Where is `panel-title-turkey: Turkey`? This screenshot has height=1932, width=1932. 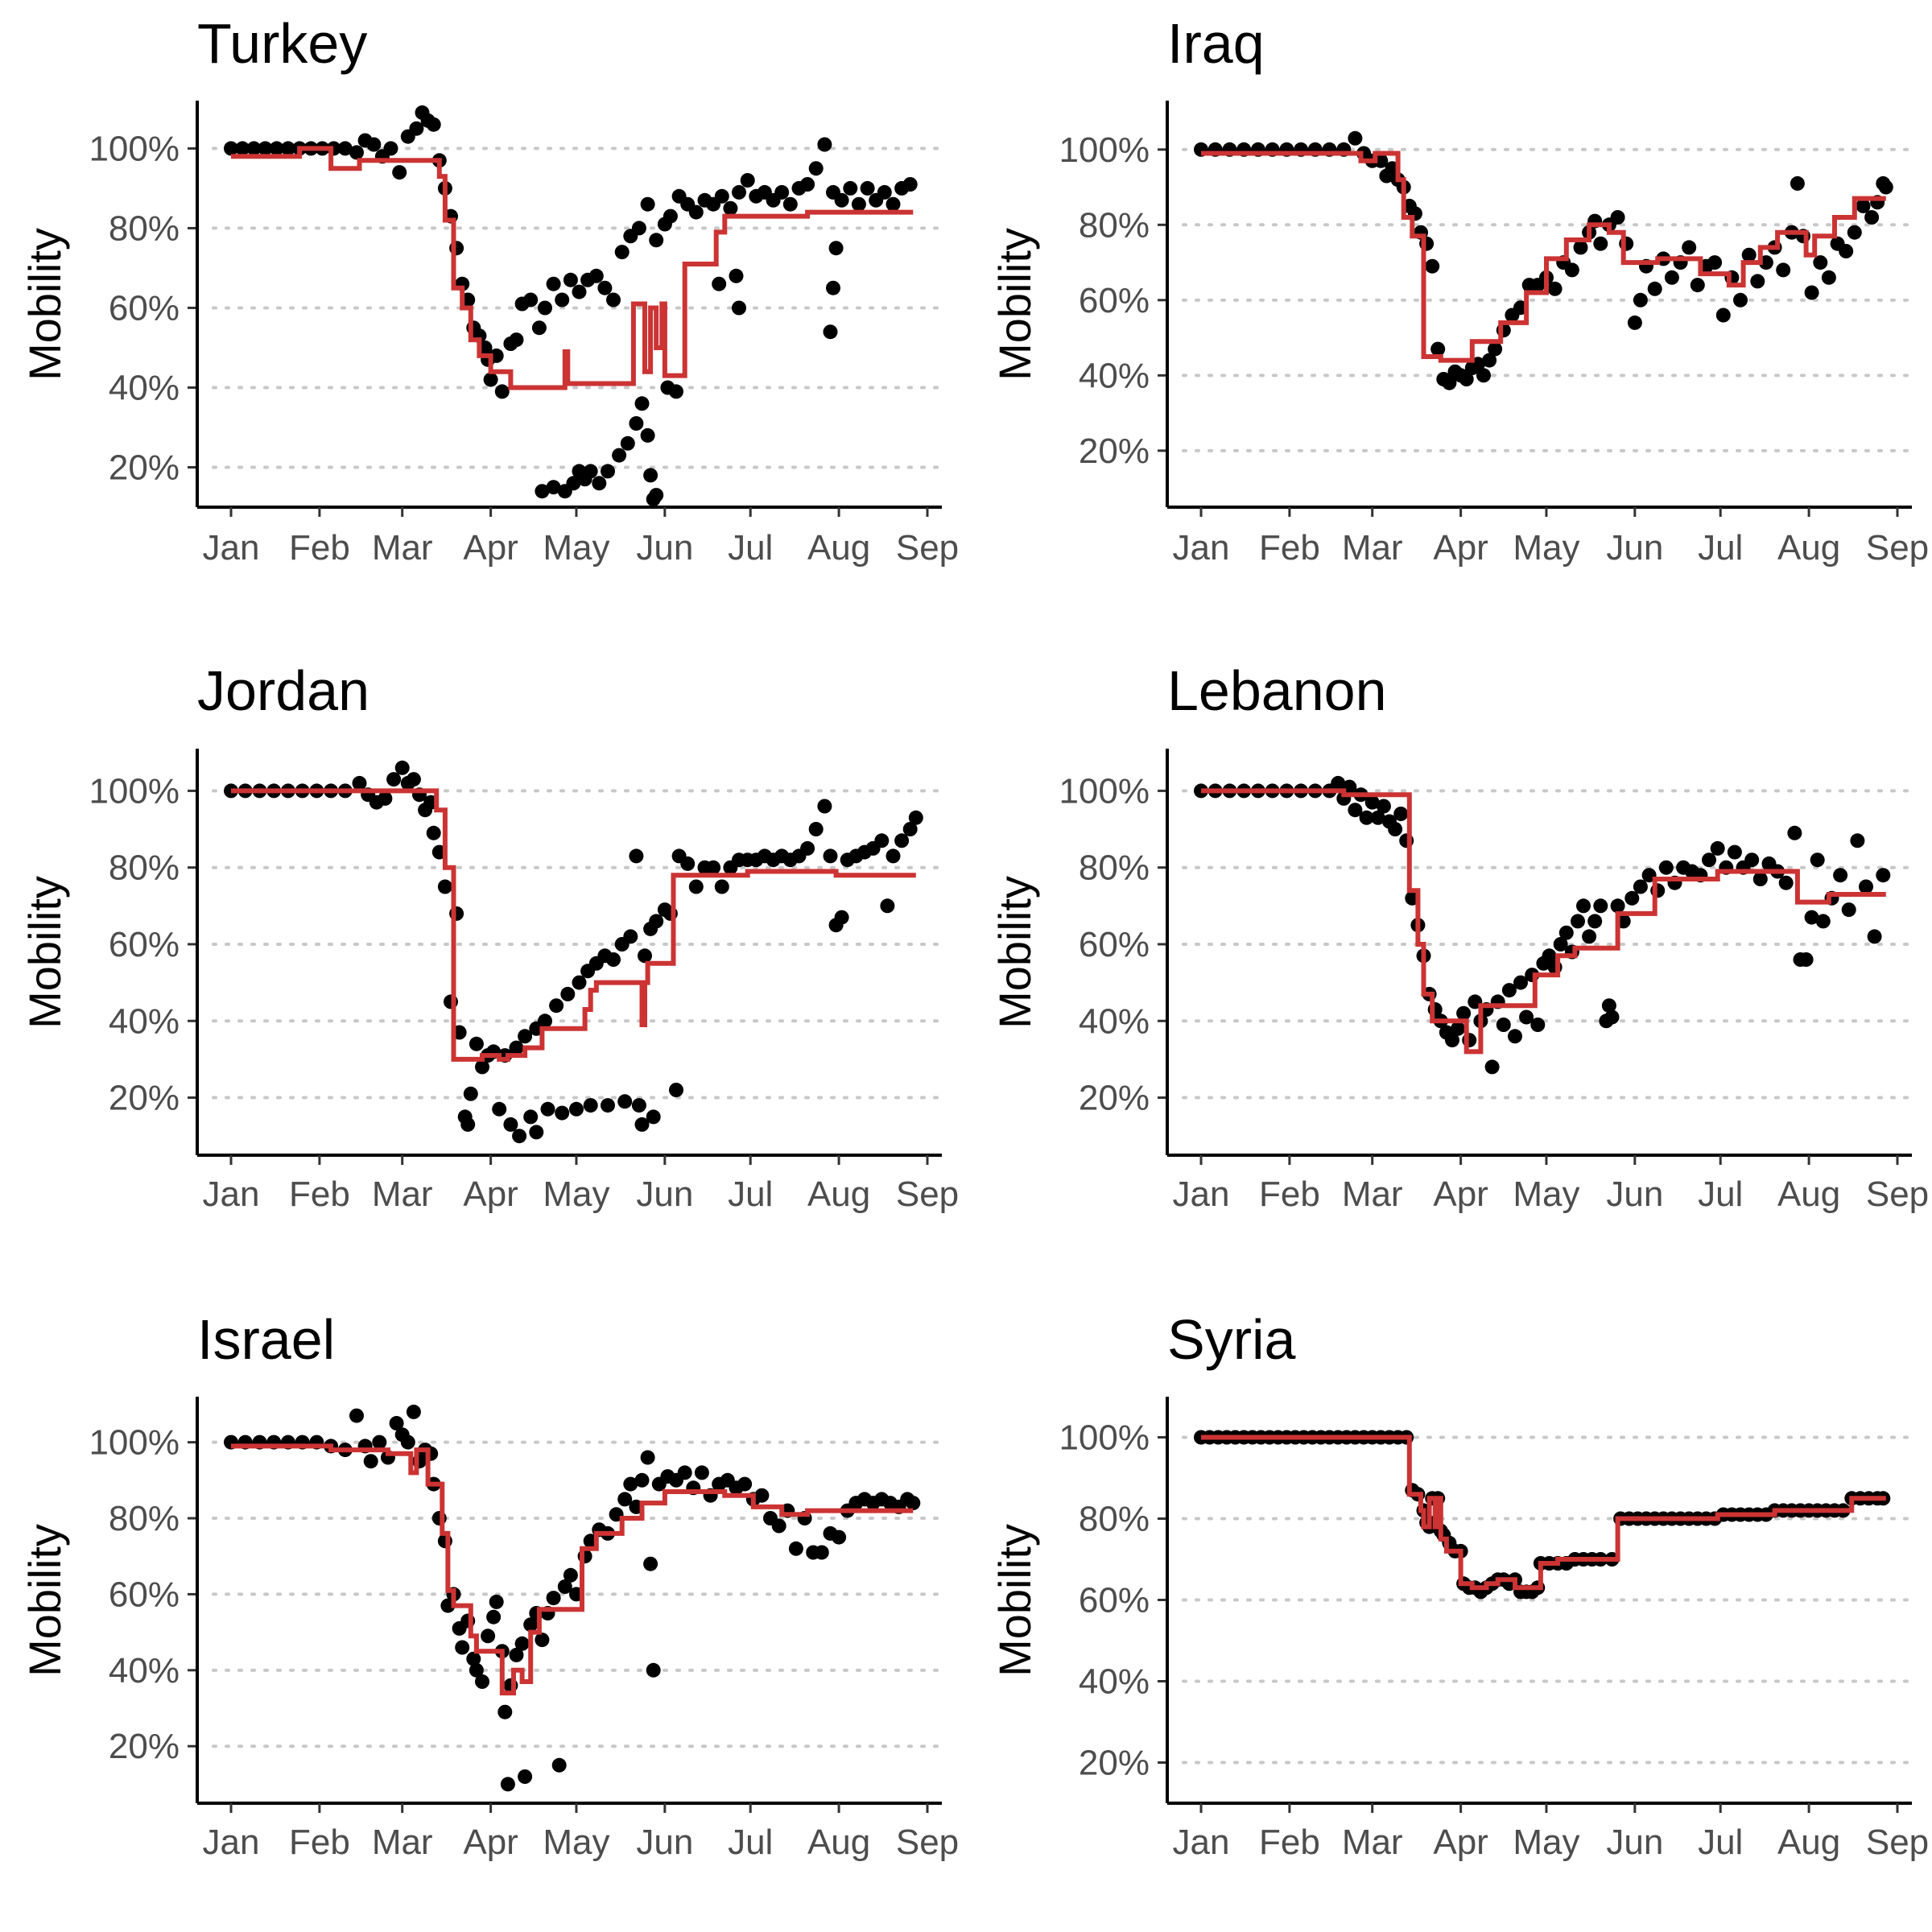
panel-title-turkey: Turkey is located at coordinates (282, 43).